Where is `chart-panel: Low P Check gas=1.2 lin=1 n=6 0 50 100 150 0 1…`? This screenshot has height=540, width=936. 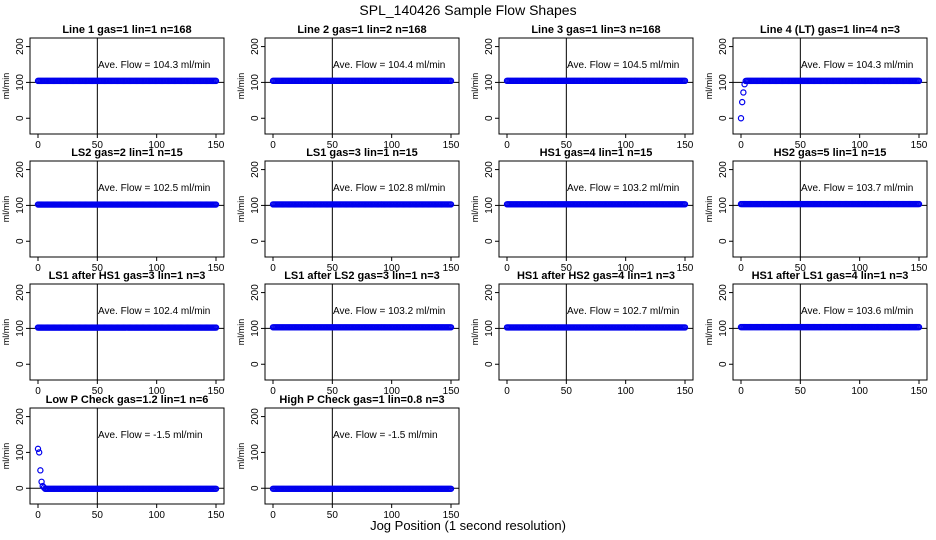
chart-panel: Low P Check gas=1.2 lin=1 n=6 0 50 100 150 0 1… is located at coordinates (113, 457).